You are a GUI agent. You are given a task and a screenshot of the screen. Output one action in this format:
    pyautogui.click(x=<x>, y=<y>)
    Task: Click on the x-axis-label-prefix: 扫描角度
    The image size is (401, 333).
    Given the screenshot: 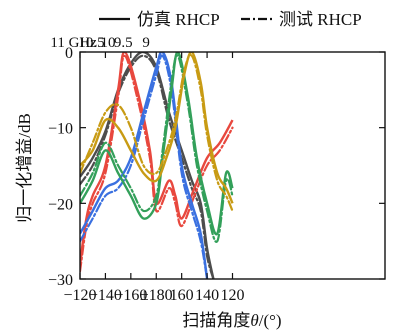 What is the action you would take?
    pyautogui.click(x=216, y=320)
    